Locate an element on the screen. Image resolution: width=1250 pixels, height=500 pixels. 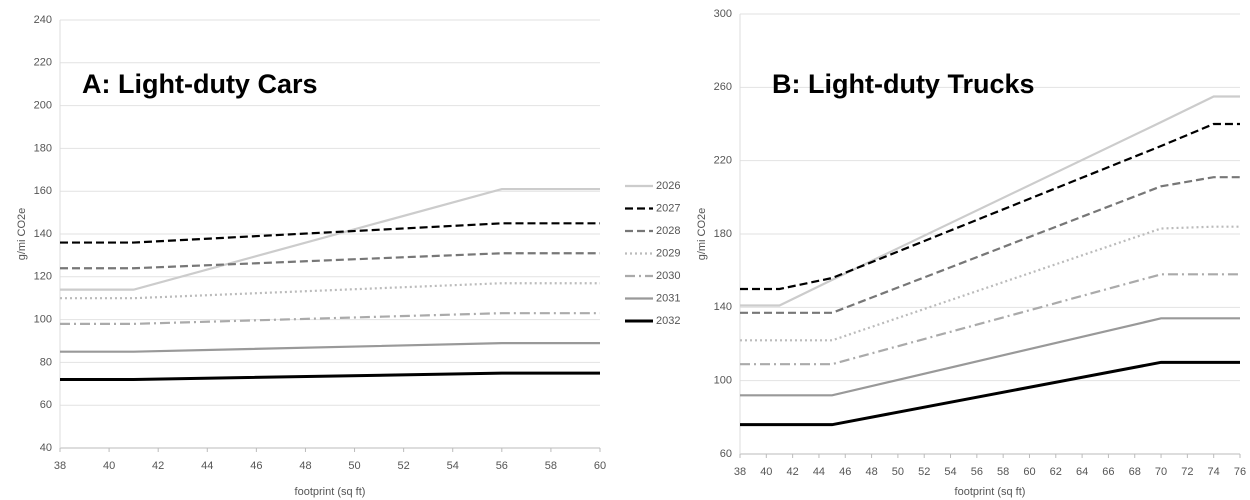
legend-label: 2029 is located at coordinates (668, 253).